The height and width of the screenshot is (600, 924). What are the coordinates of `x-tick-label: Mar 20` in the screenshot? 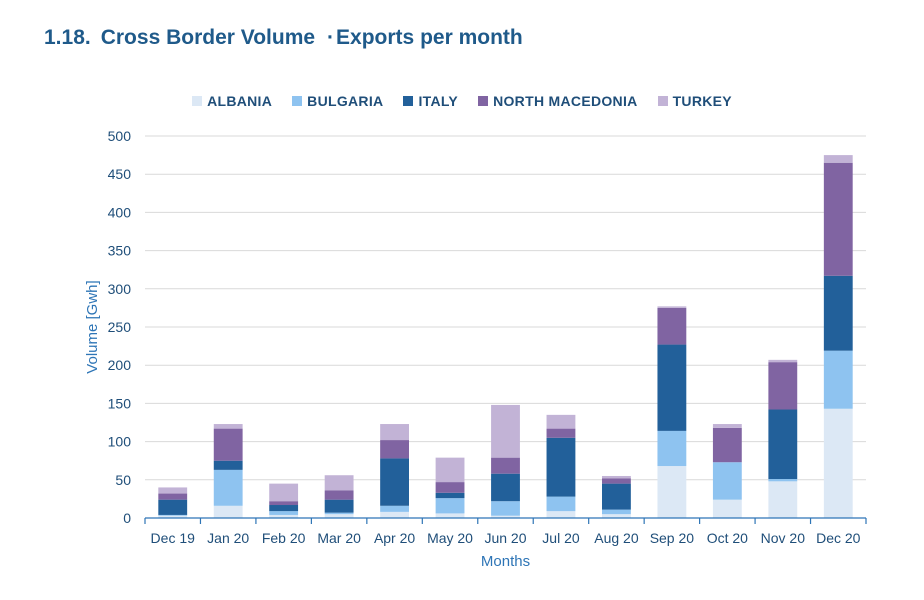 It's located at (339, 538).